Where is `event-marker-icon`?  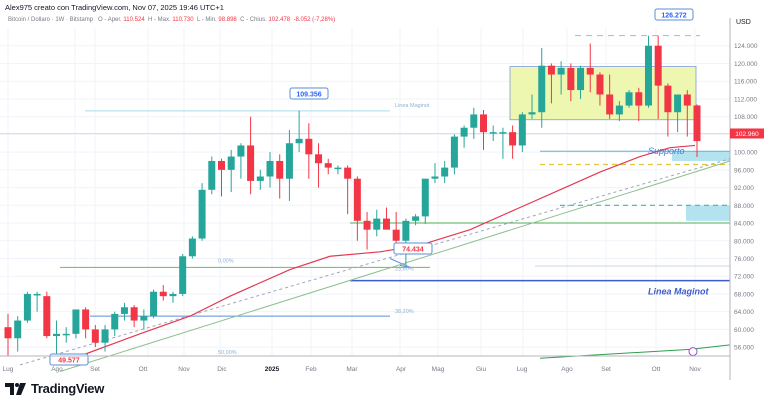
event-marker-icon is located at coordinates (693, 352).